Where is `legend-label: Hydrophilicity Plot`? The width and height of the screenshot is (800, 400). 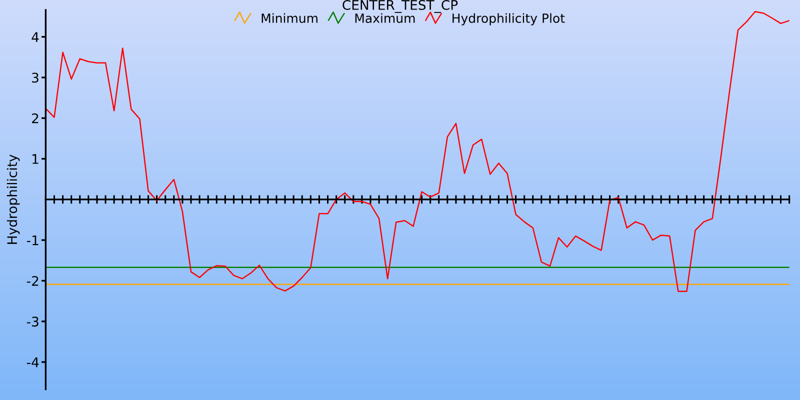
legend-label: Hydrophilicity Plot is located at coordinates (508, 19).